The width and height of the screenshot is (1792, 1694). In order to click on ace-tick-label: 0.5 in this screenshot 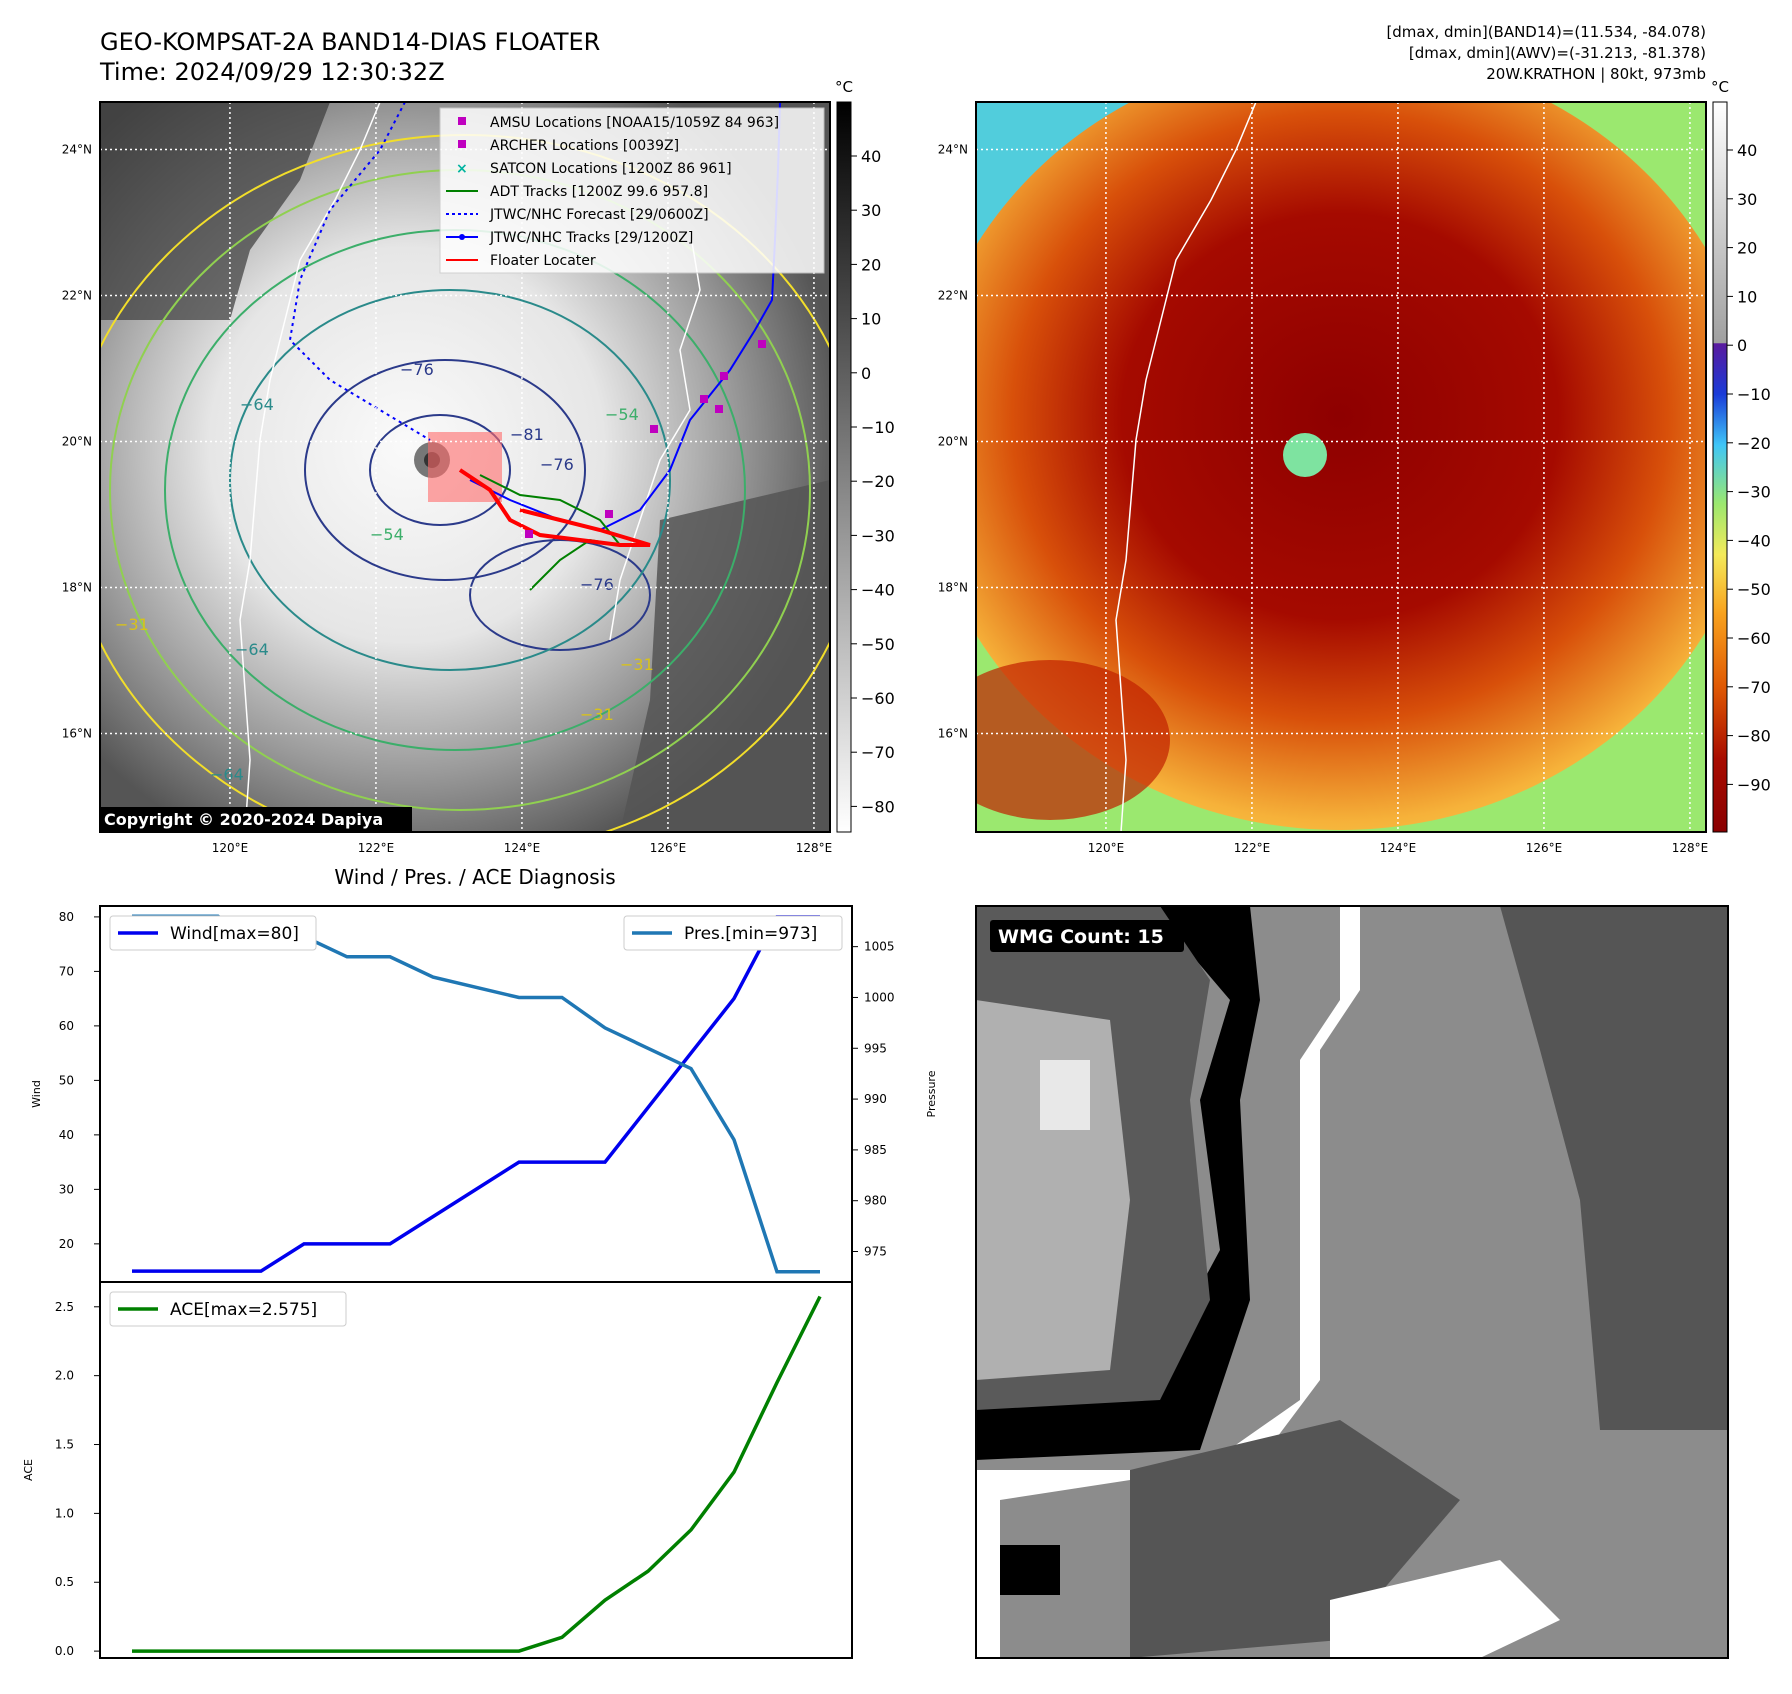, I will do `click(64, 1582)`.